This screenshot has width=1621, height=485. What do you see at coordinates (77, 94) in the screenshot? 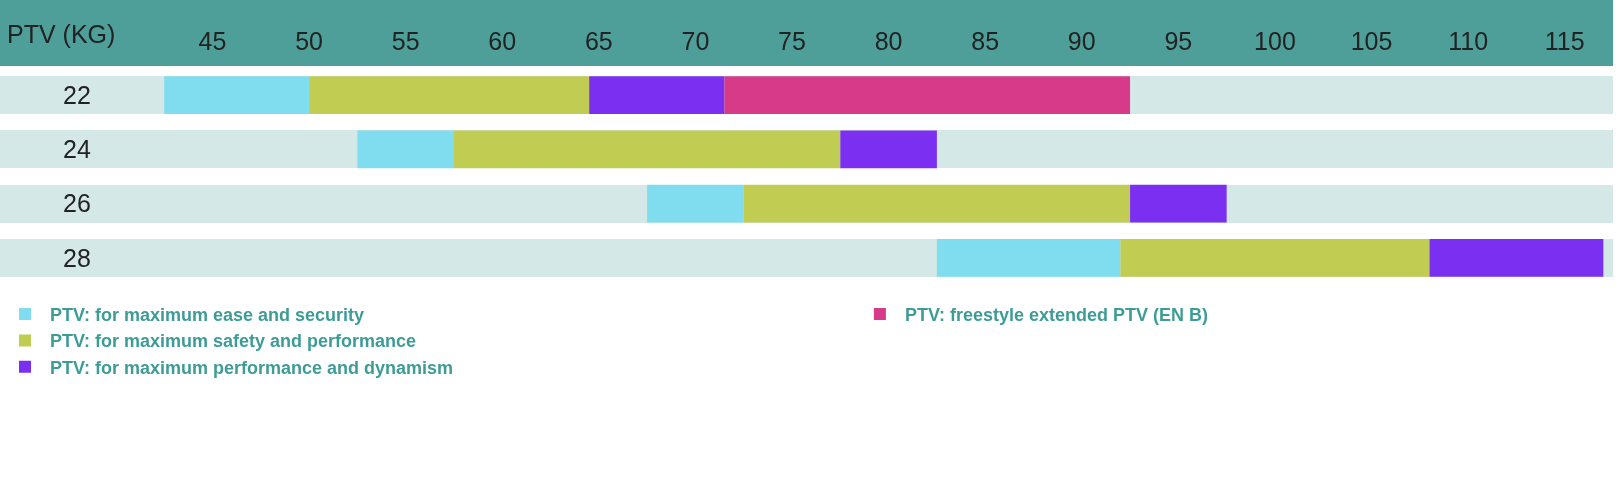
I see `y-tick-label: 22` at bounding box center [77, 94].